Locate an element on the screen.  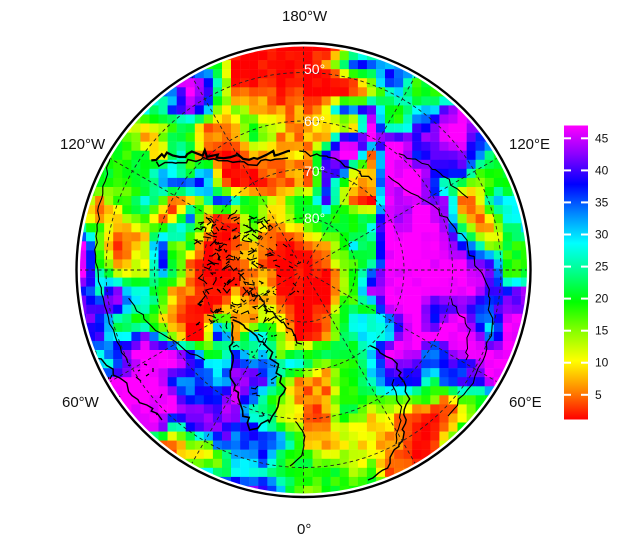
svg-text: 60° is located at coordinates (314, 121).